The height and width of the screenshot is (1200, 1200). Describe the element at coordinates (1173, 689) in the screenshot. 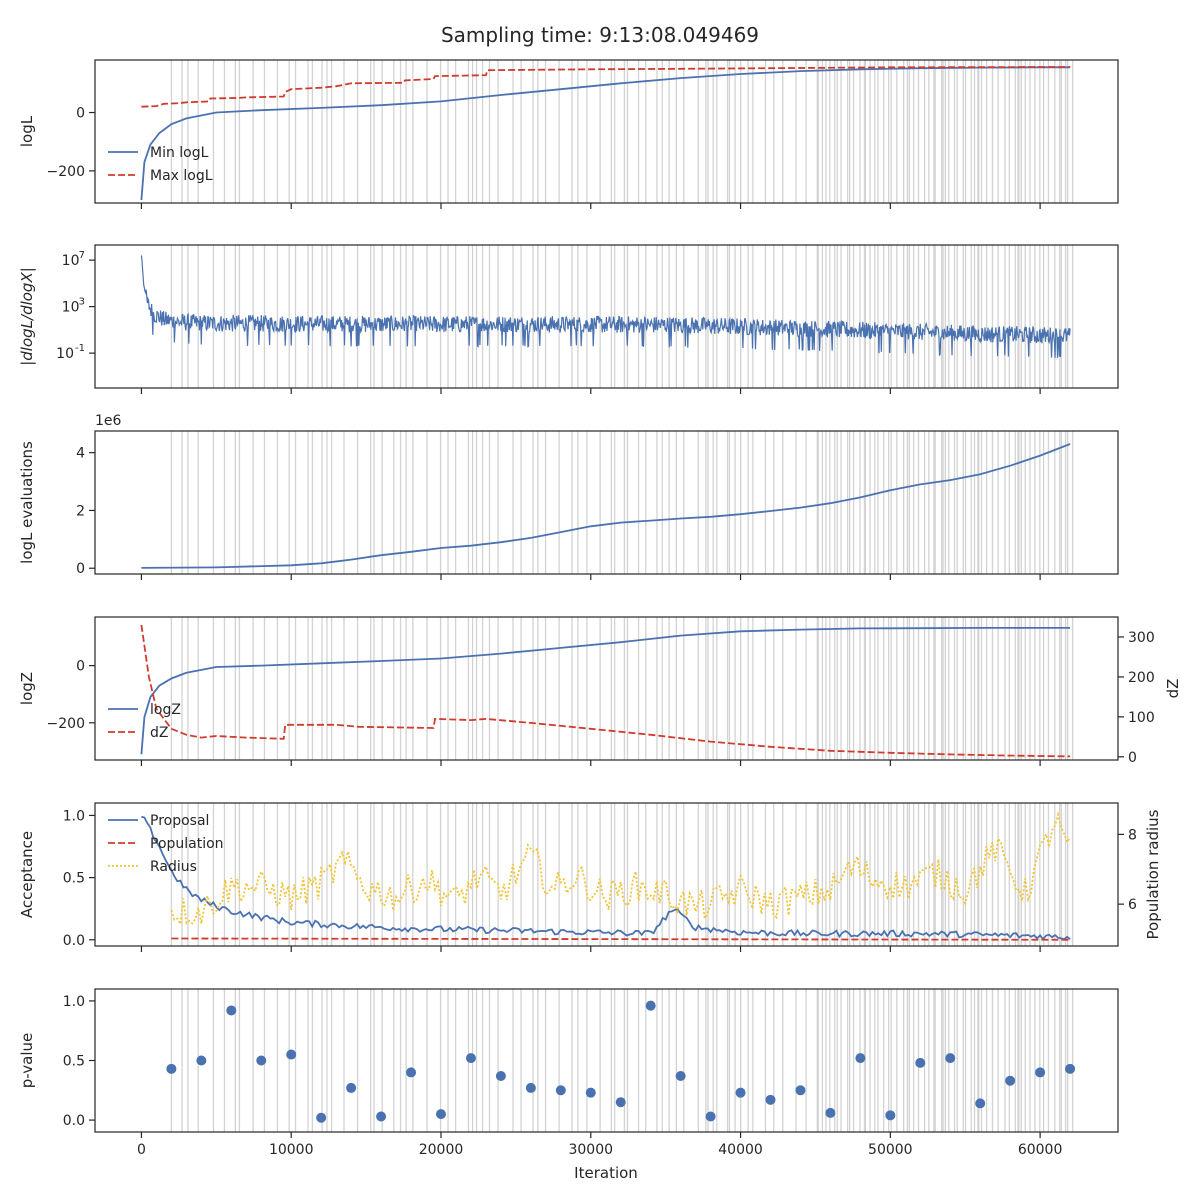

I see `y-right-axis-label: dZ` at that location.